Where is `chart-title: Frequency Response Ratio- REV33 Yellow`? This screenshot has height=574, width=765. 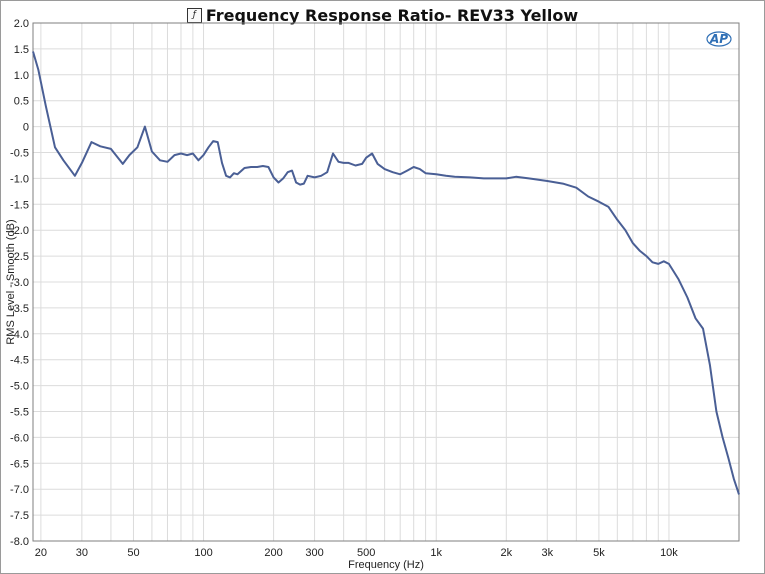 chart-title: Frequency Response Ratio- REV33 Yellow is located at coordinates (392, 15).